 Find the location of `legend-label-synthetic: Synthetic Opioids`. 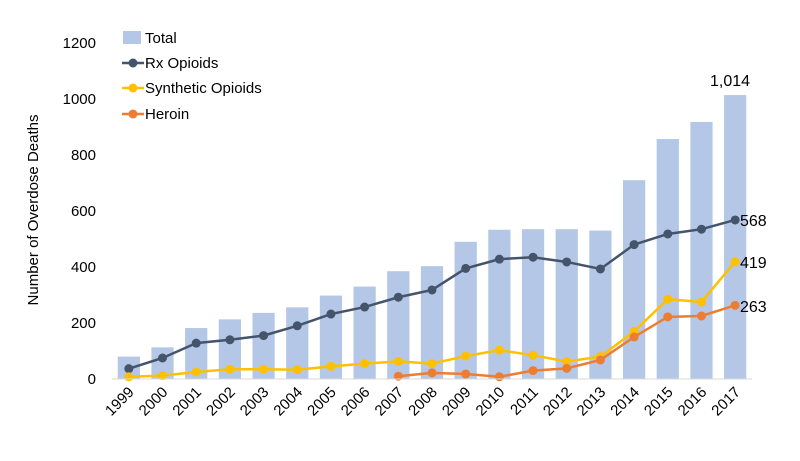

legend-label-synthetic: Synthetic Opioids is located at coordinates (203, 88).